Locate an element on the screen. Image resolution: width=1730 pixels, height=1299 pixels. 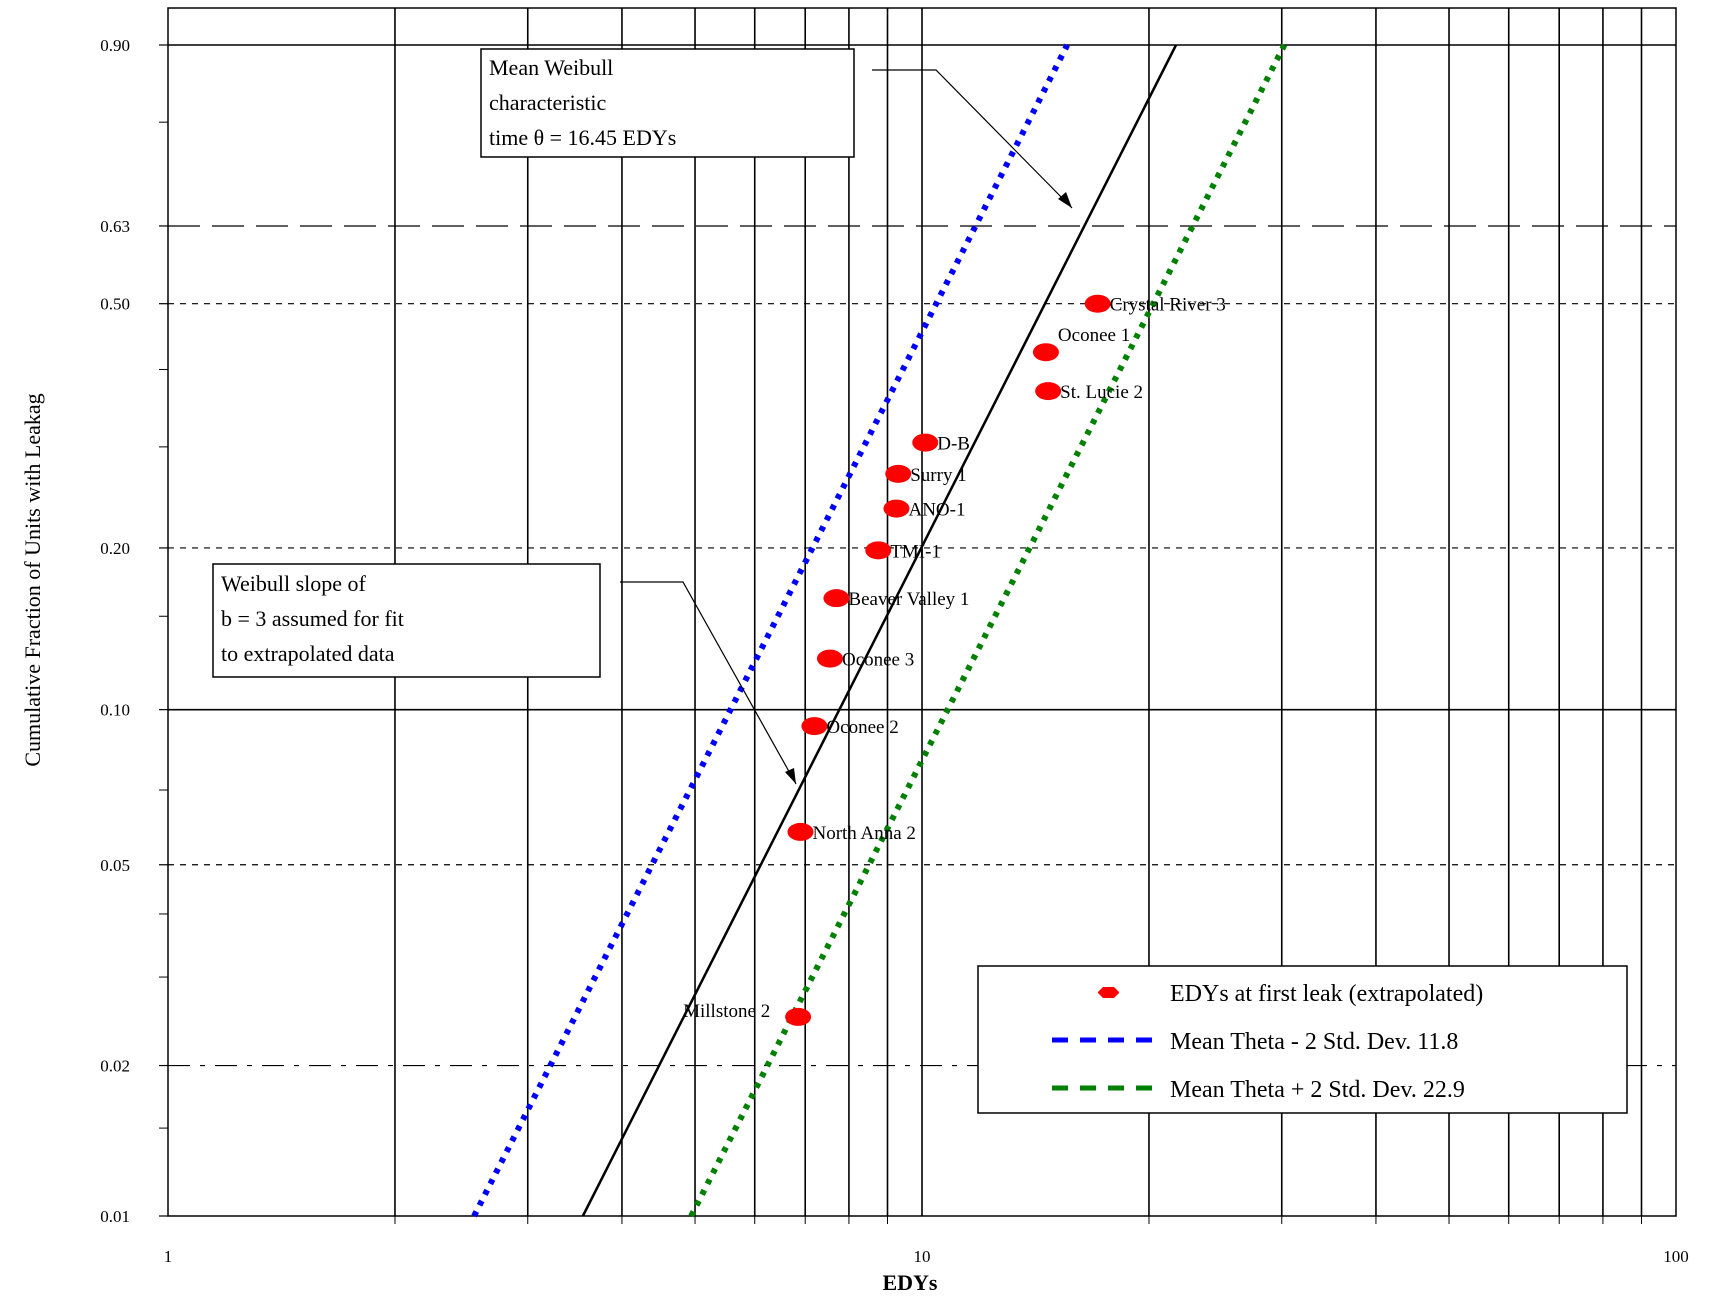
legend-item-minus: Mean Theta - 2 Std. Dev. 11.8 is located at coordinates (1255, 1042).